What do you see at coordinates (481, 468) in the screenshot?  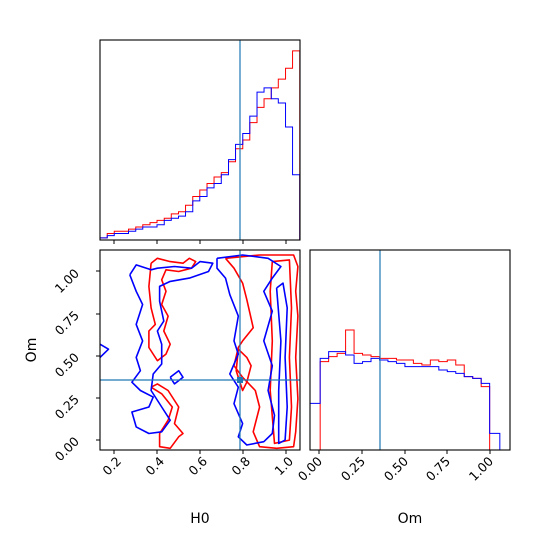 I see `om-tick-4: 1.00` at bounding box center [481, 468].